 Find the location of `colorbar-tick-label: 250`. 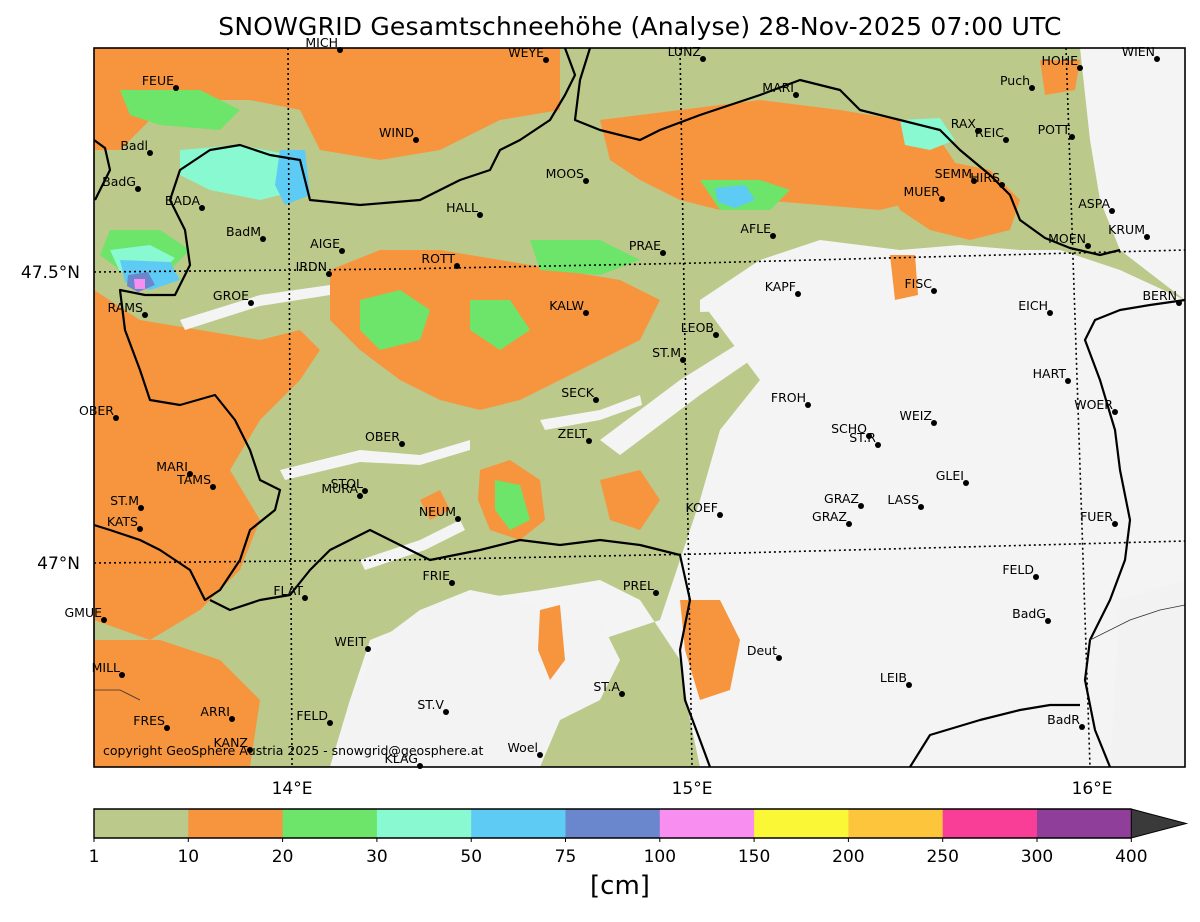

colorbar-tick-label: 250 is located at coordinates (942, 857).